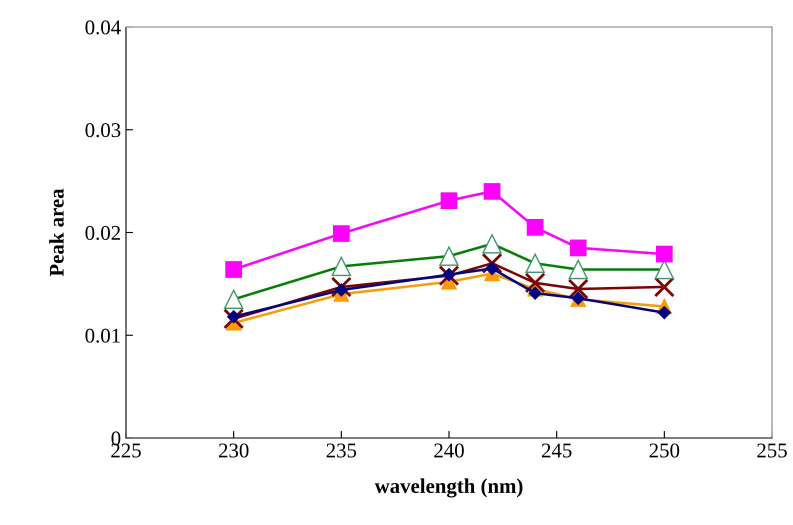  What do you see at coordinates (102, 233) in the screenshot?
I see `y-tick-label: 0.02` at bounding box center [102, 233].